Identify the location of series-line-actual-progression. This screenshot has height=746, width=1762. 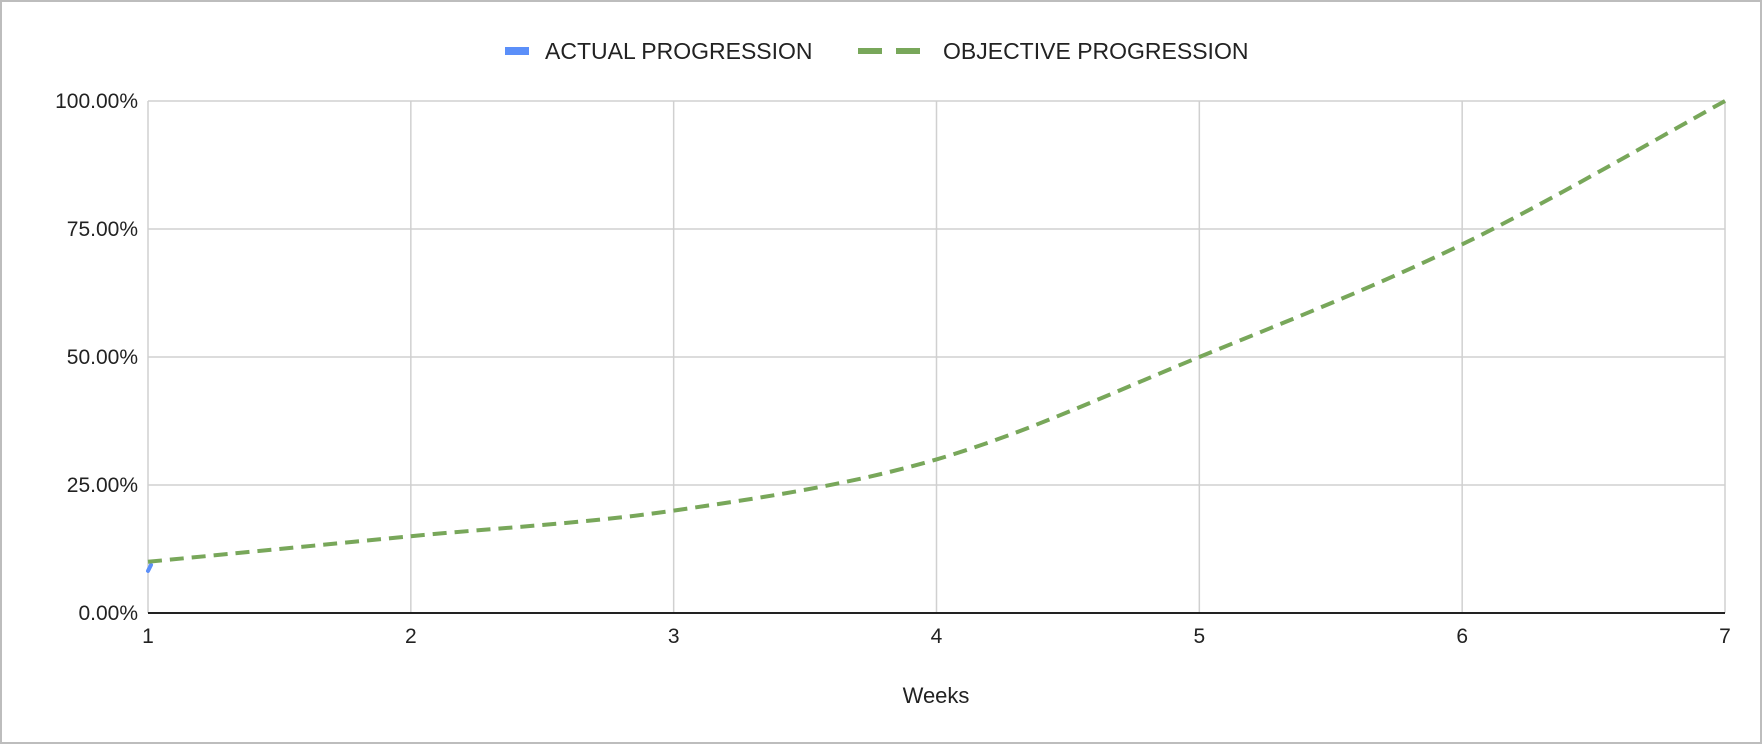
(149, 567).